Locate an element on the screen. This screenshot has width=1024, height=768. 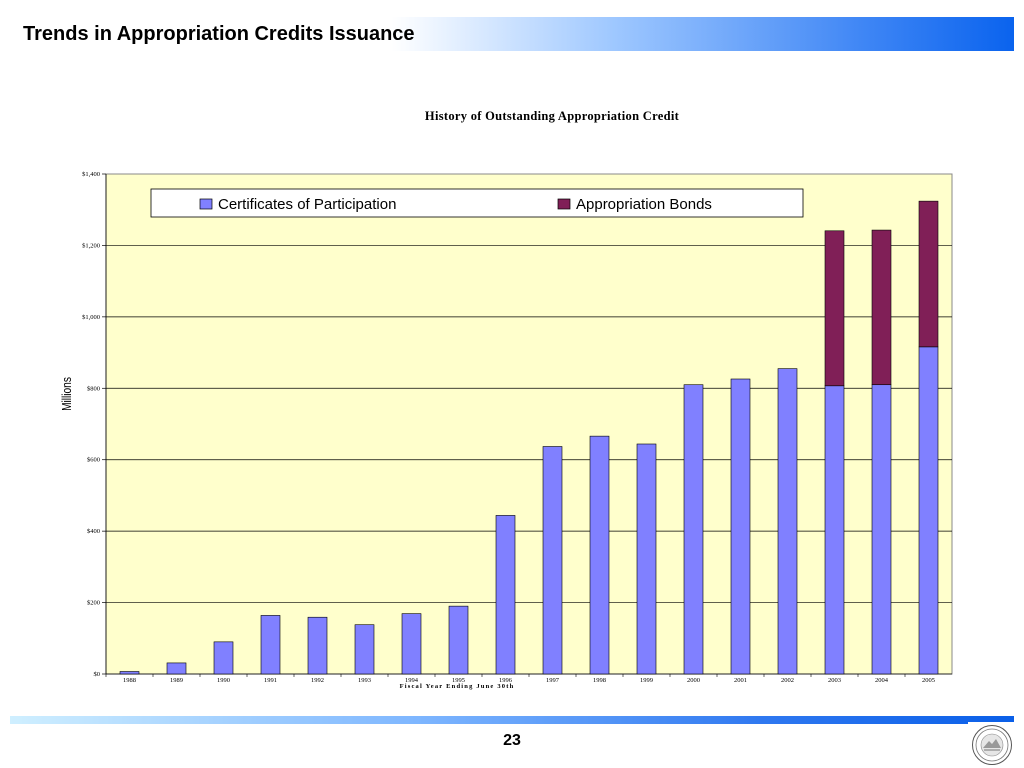
x-tick-label: 2002 is located at coordinates (787, 680).